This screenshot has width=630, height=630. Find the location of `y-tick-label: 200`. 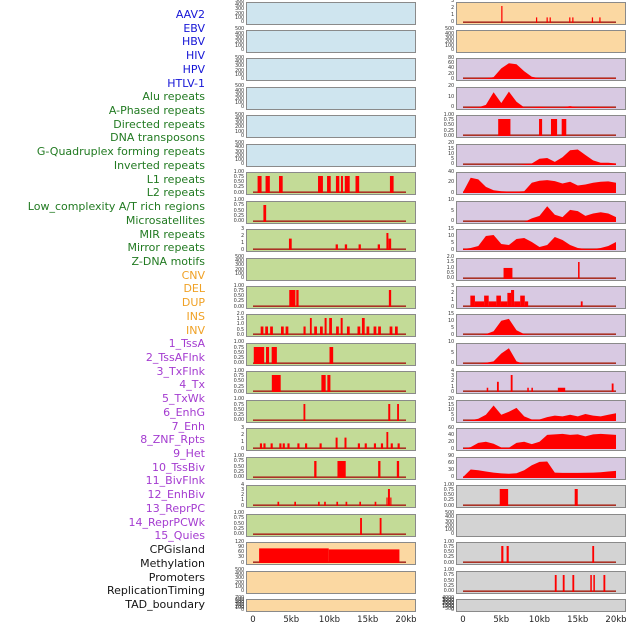

y-tick-label: 200 is located at coordinates (449, 42).